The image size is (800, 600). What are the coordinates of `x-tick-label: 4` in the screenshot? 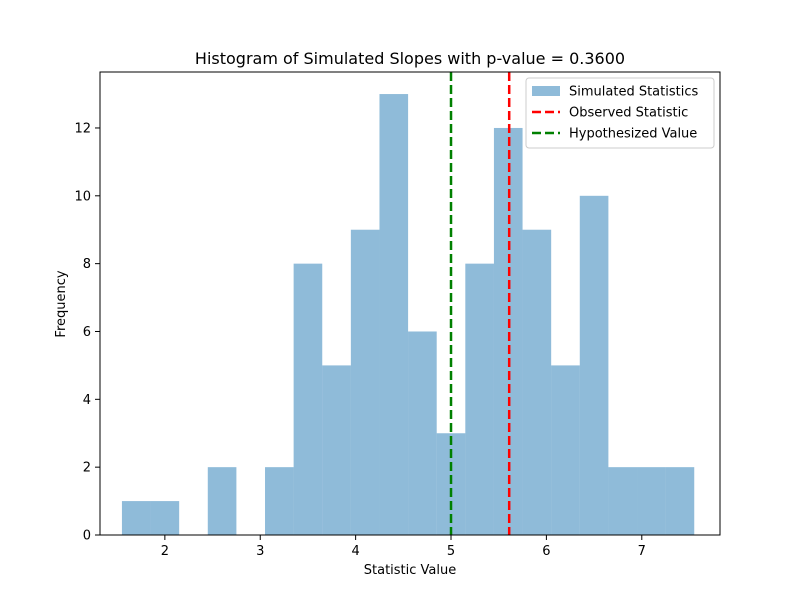 It's located at (355, 551).